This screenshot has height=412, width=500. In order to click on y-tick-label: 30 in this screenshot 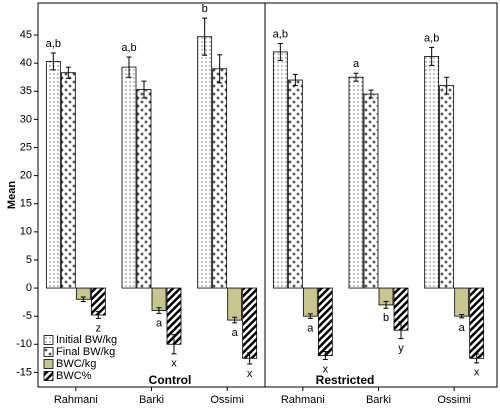, I will do `click(26, 119)`.